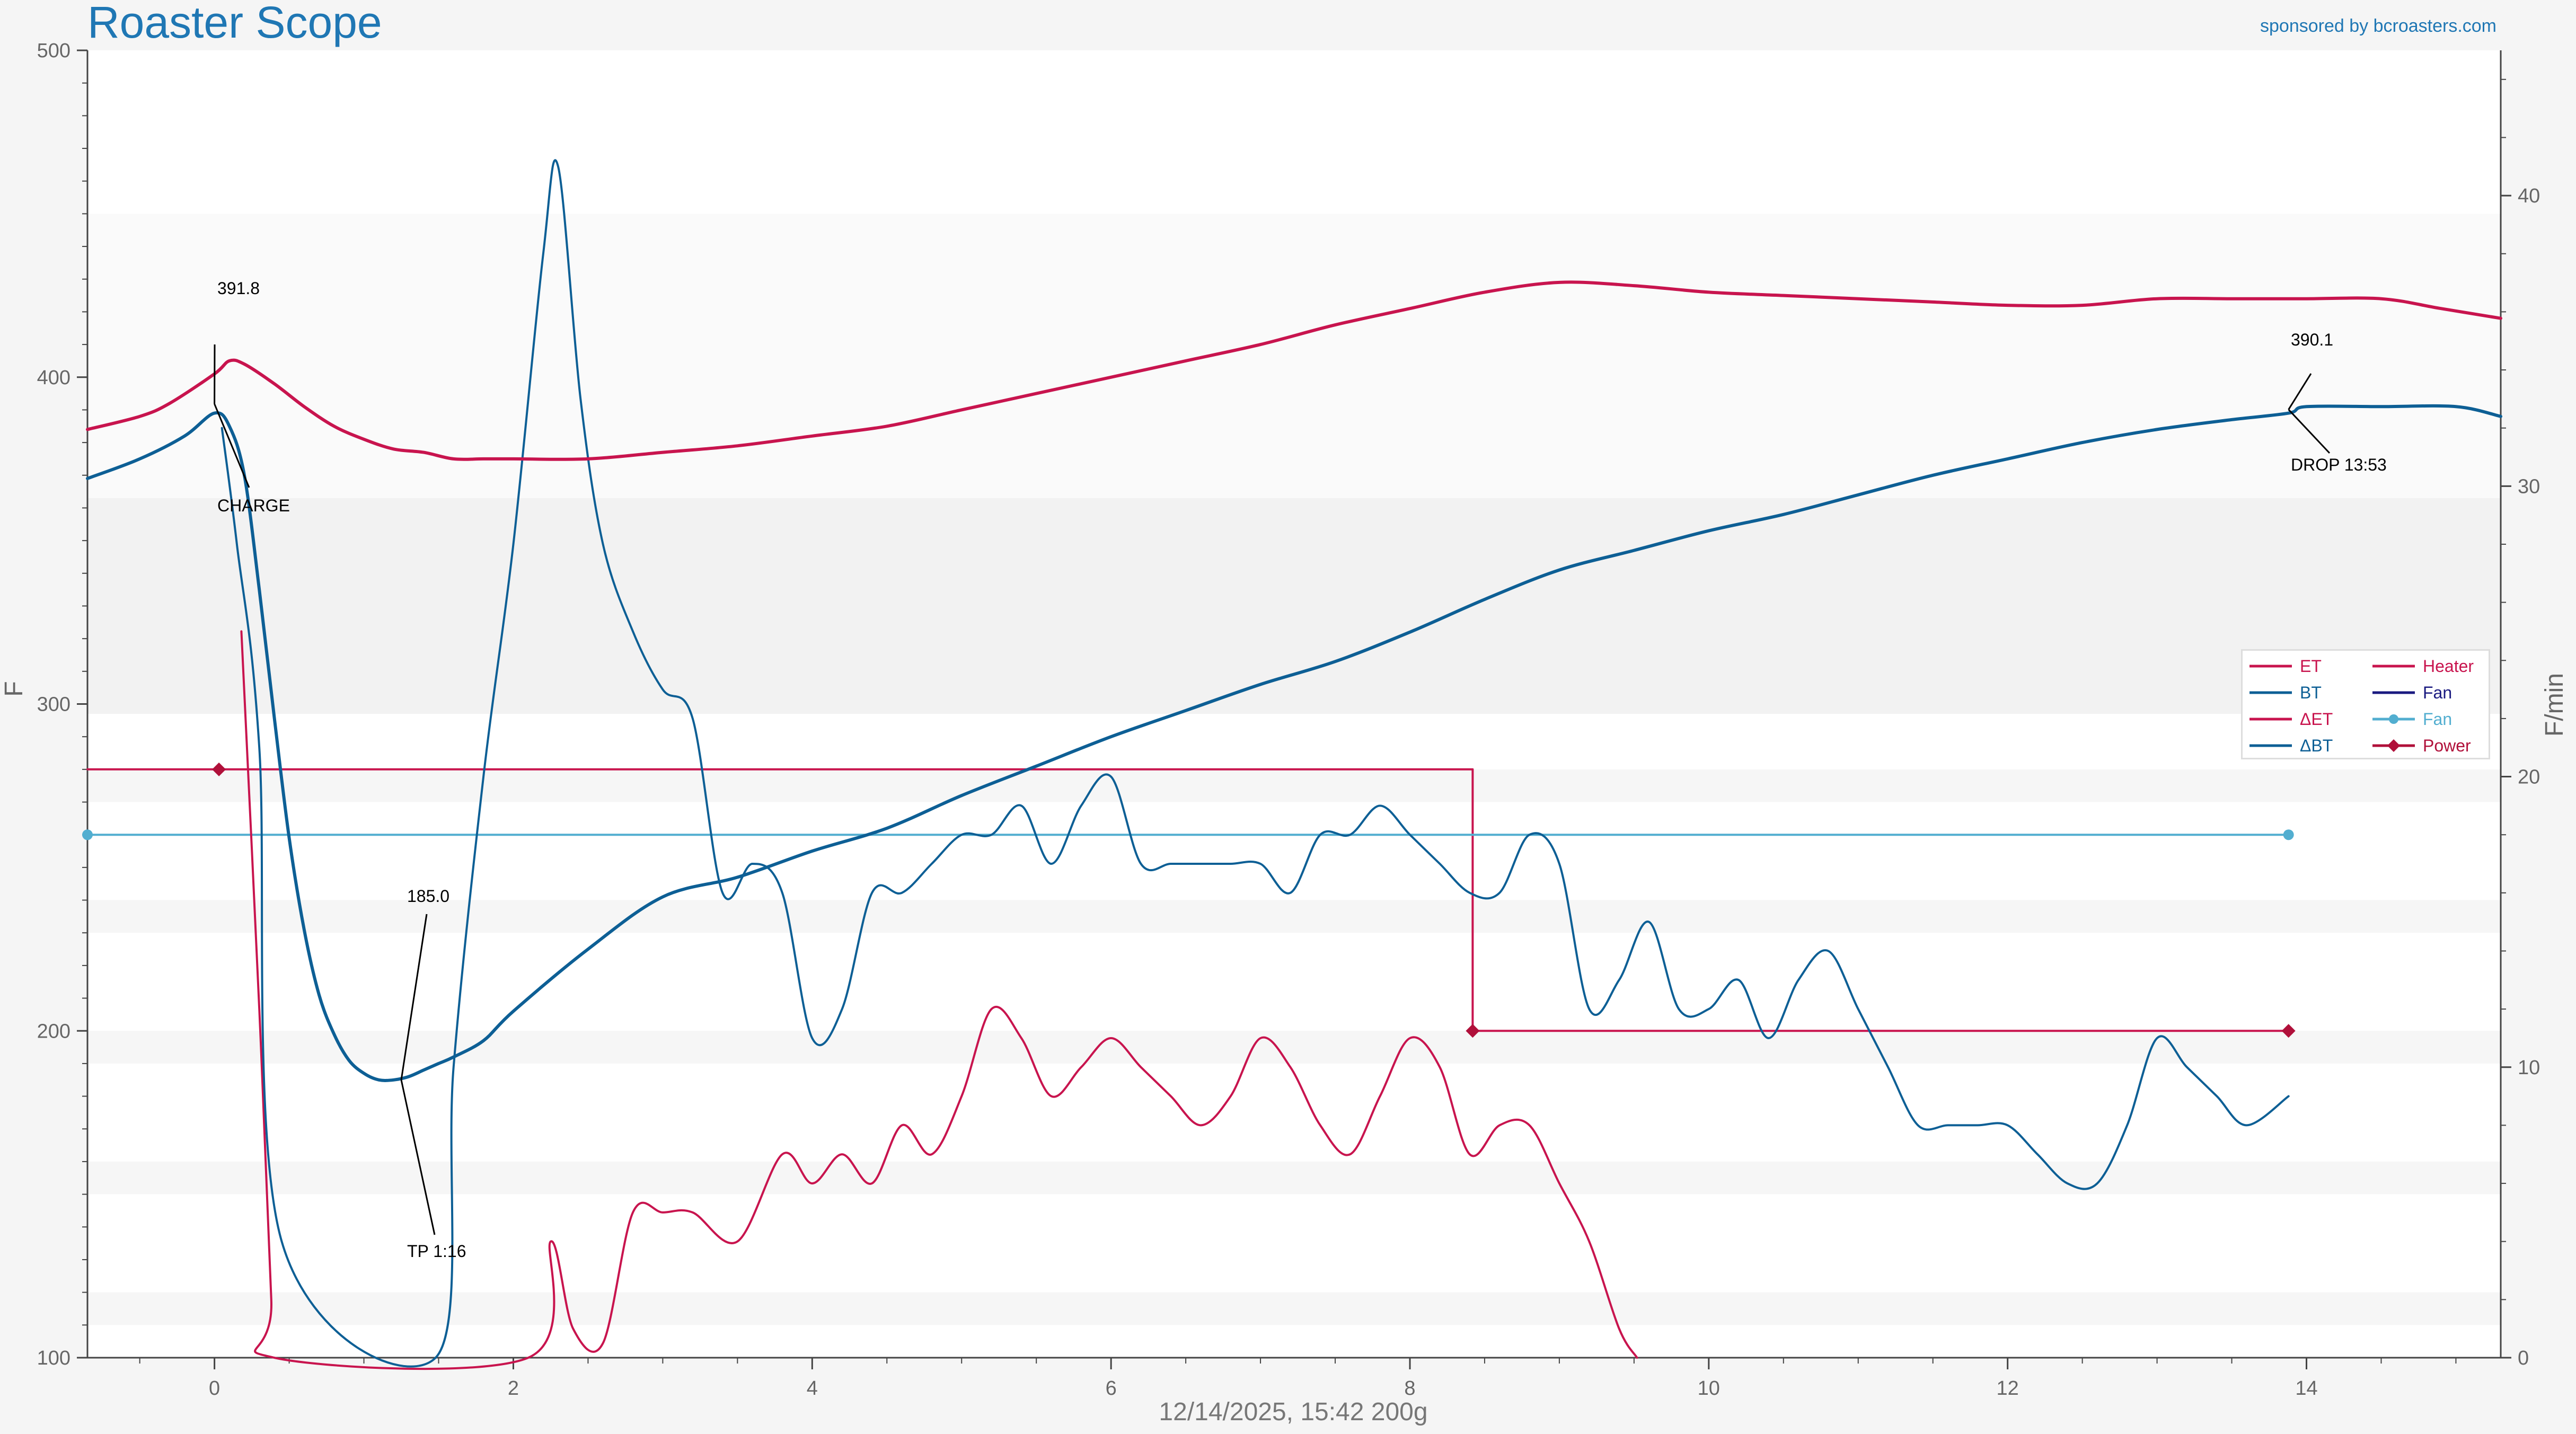 The width and height of the screenshot is (2576, 1434). Describe the element at coordinates (253, 505) in the screenshot. I see `annotation-event: CHARGE` at that location.